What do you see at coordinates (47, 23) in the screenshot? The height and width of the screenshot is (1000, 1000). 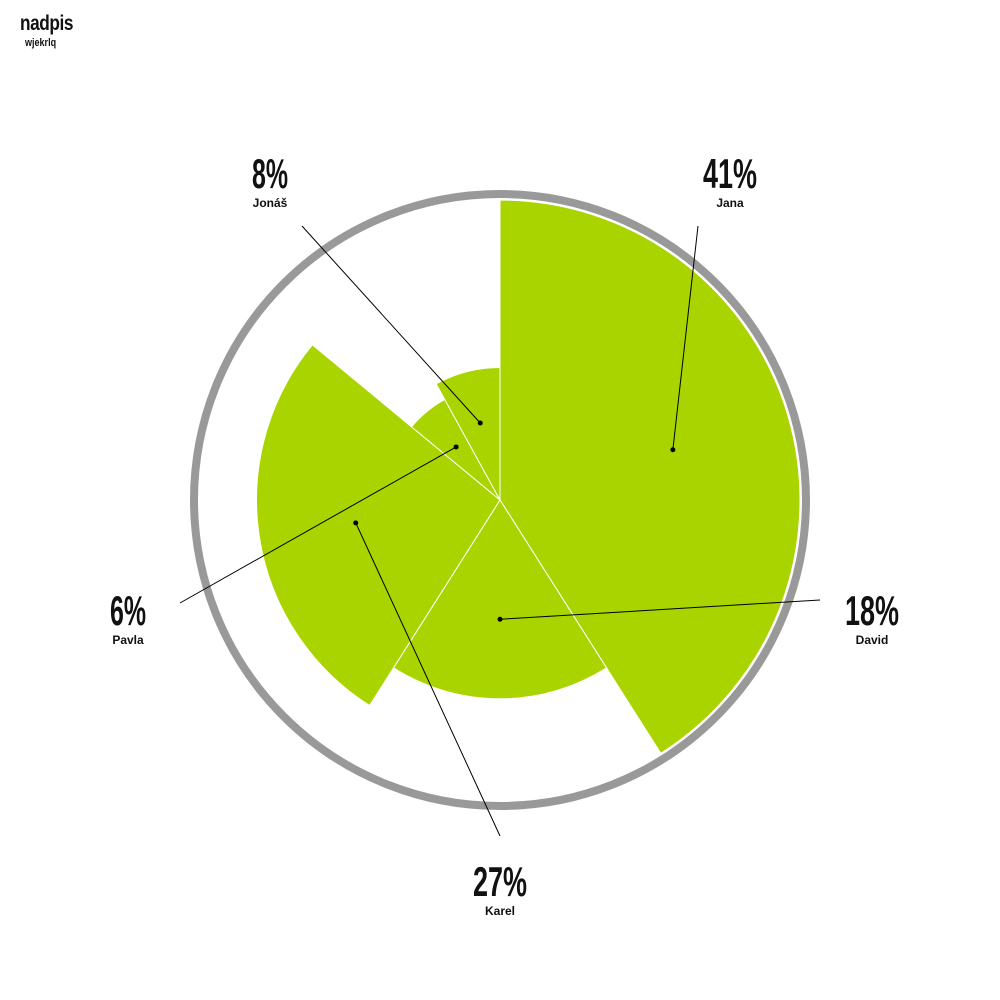 I see `chart-title: nadpis` at bounding box center [47, 23].